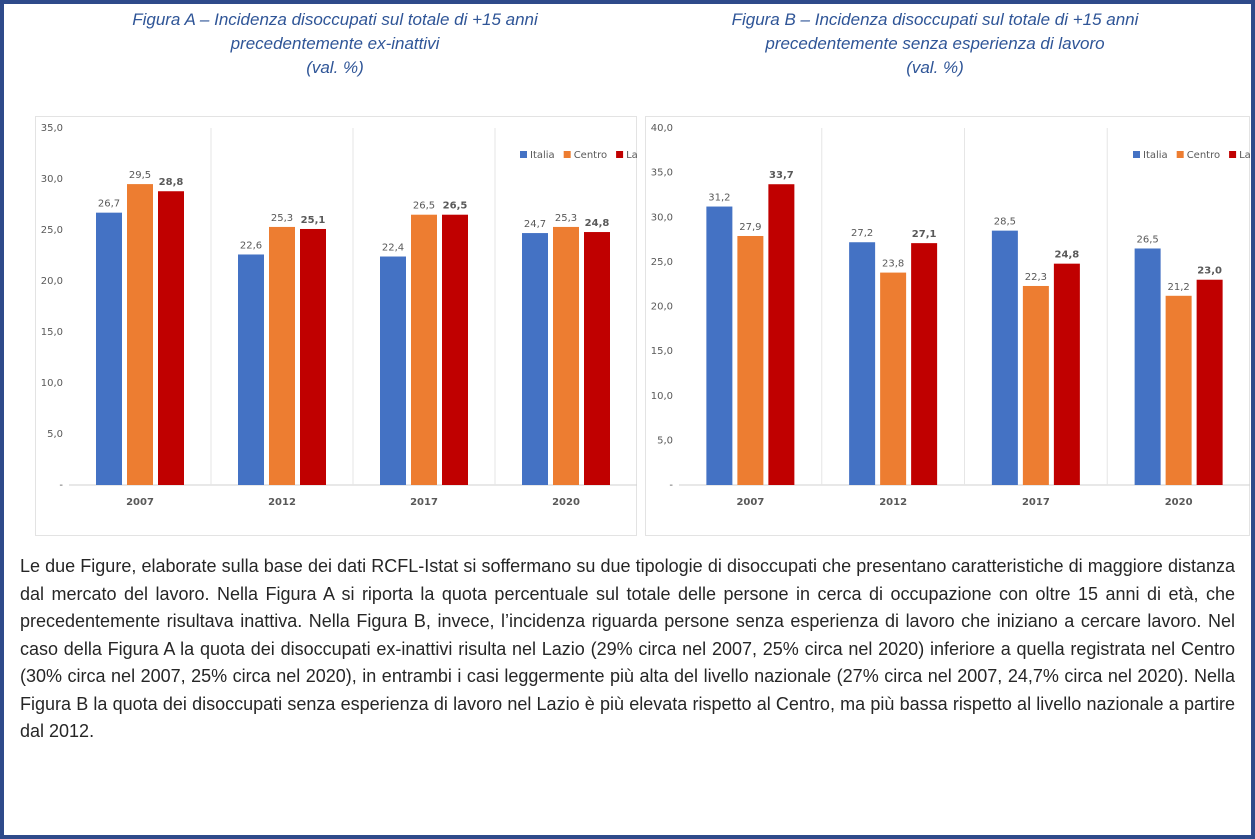 The height and width of the screenshot is (839, 1255). Describe the element at coordinates (313, 220) in the screenshot. I see `data-label: 25,1` at that location.